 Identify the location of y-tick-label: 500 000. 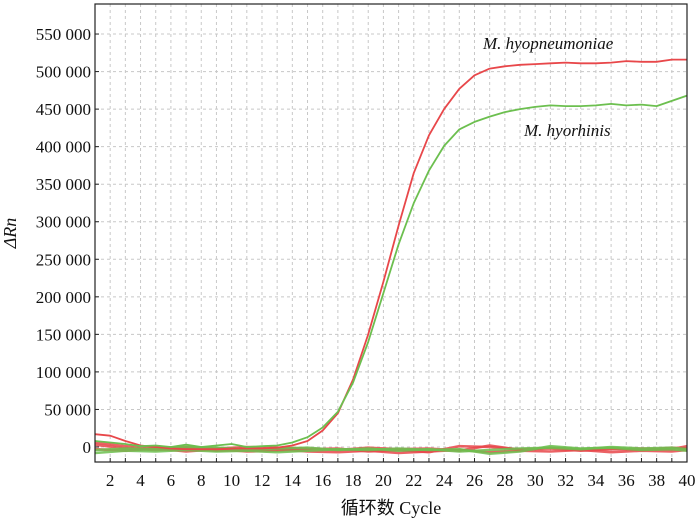
(63, 72).